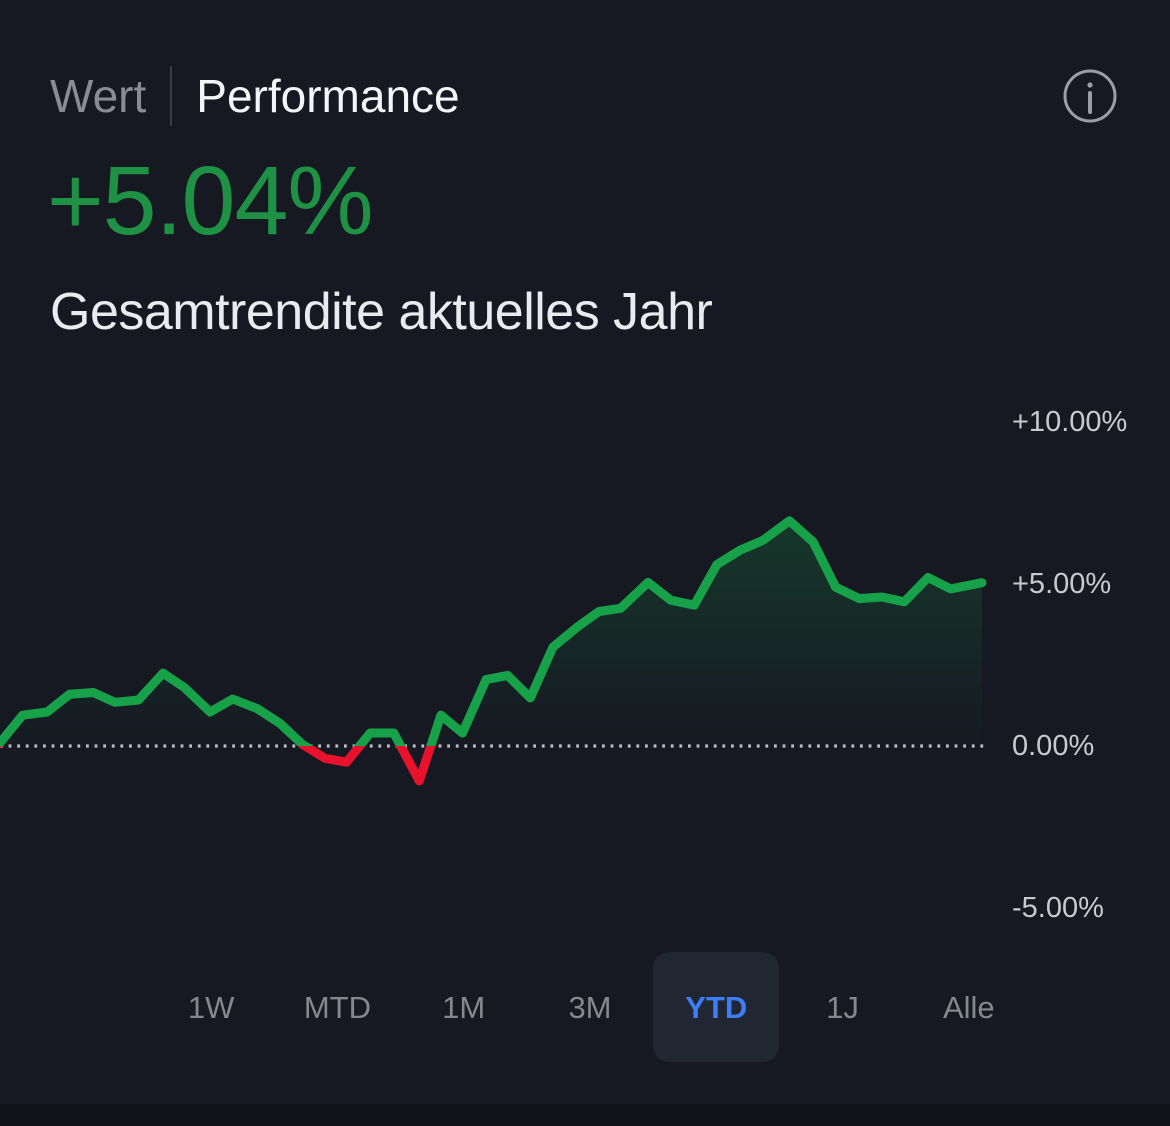 This screenshot has height=1126, width=1170. What do you see at coordinates (211, 1007) in the screenshot?
I see `range-button-1w: 1W` at bounding box center [211, 1007].